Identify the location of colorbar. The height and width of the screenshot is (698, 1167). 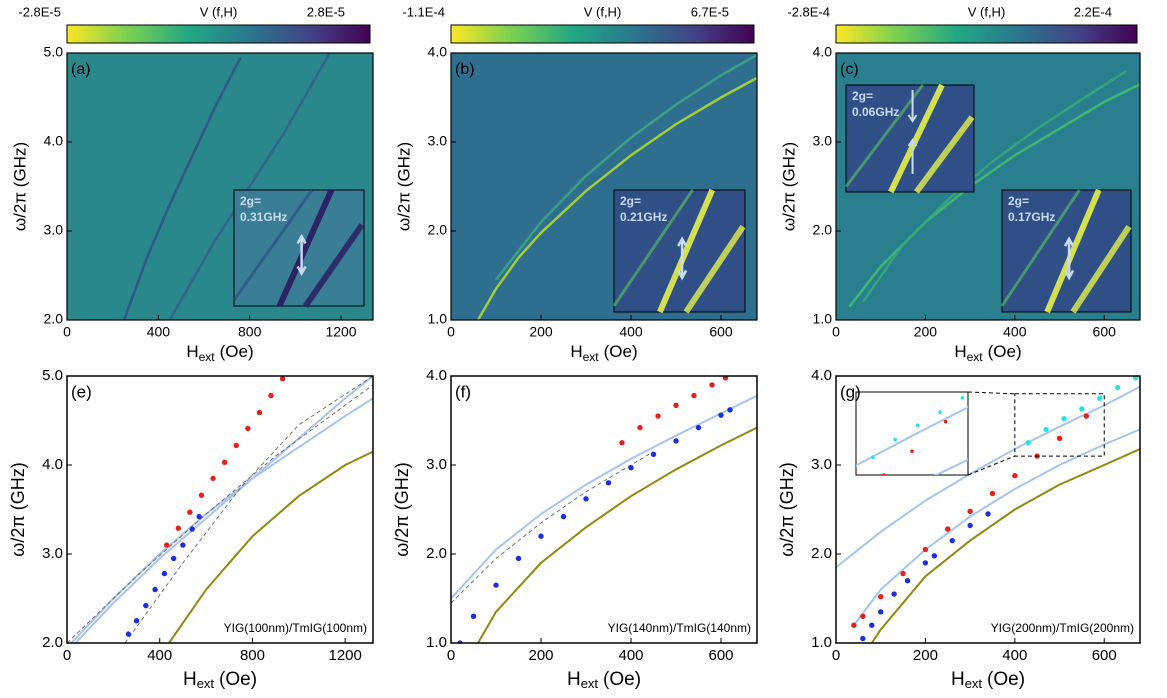
(986, 34).